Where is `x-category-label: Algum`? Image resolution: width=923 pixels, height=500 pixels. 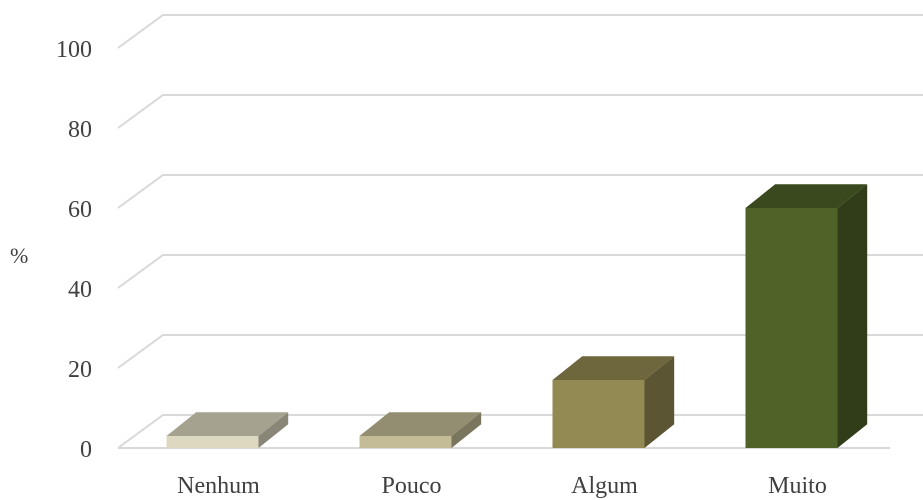
x-category-label: Algum is located at coordinates (604, 486).